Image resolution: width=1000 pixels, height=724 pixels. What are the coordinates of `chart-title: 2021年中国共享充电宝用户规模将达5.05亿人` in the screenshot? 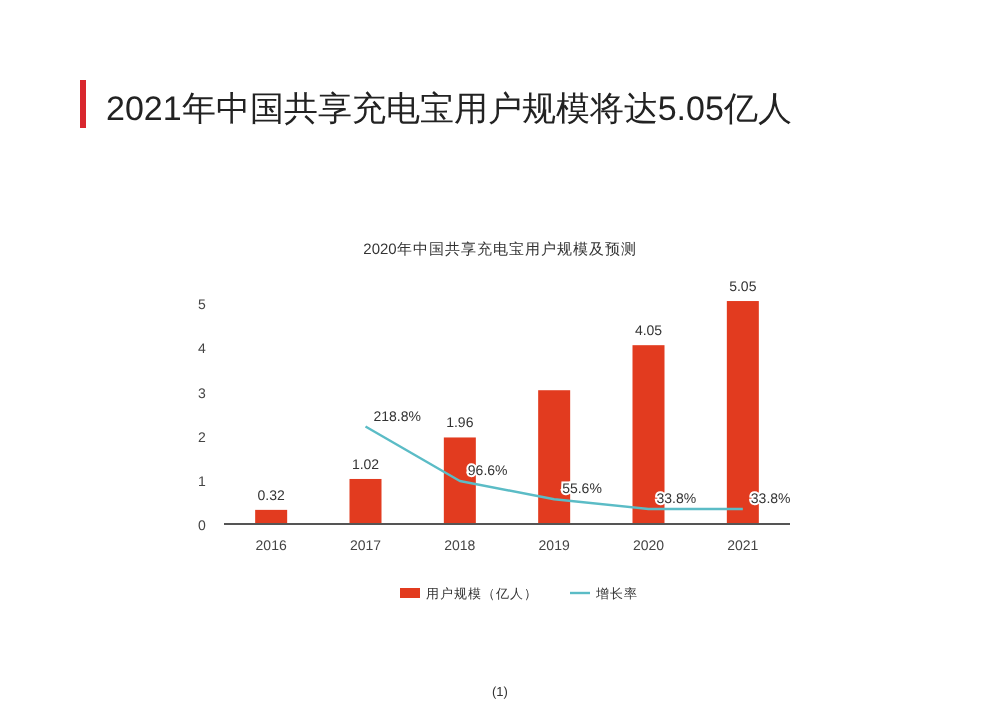 It's located at (449, 109).